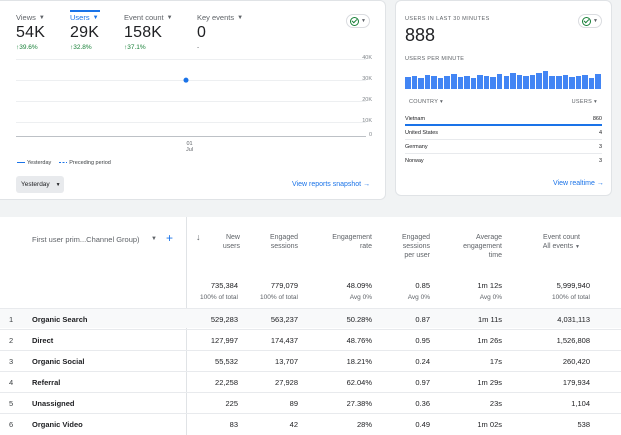  What do you see at coordinates (189, 144) in the screenshot?
I see `x-tick-day: 01` at bounding box center [189, 144].